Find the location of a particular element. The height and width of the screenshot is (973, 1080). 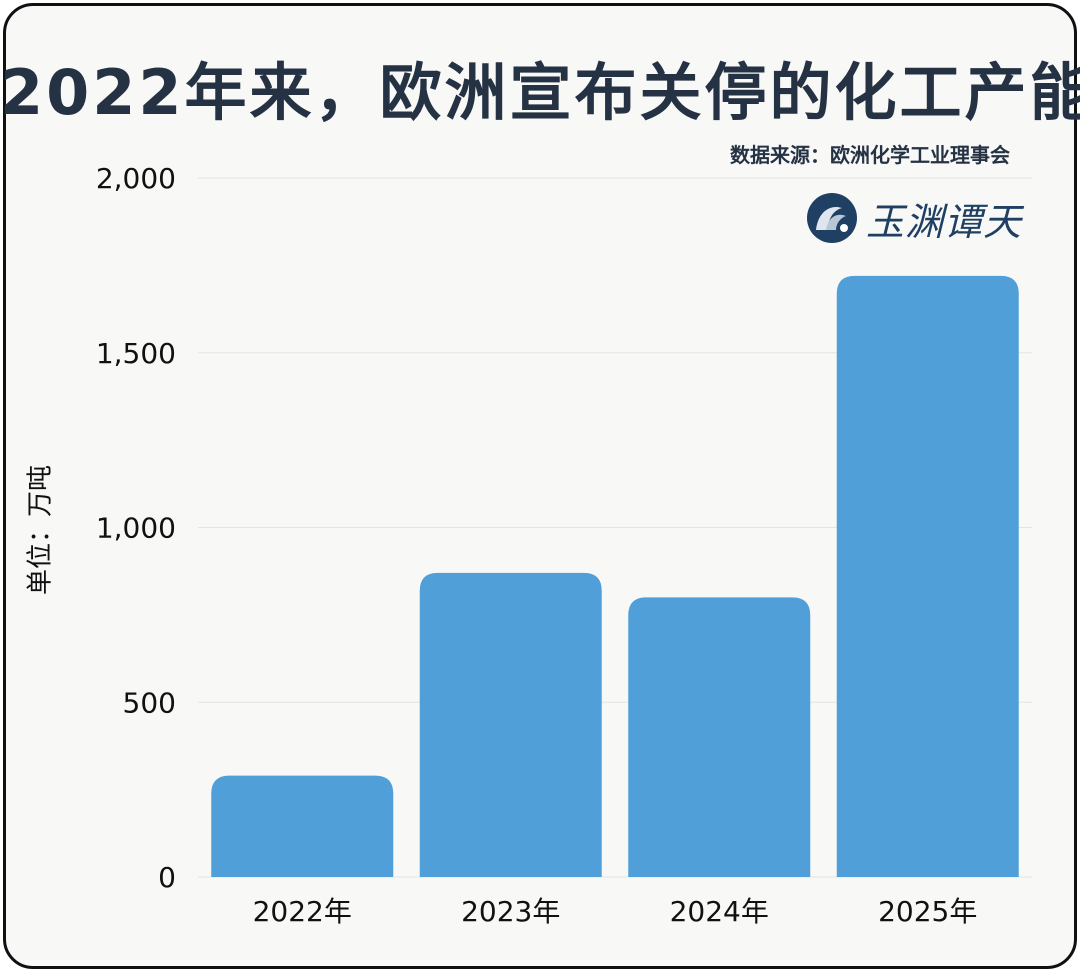

x-tick-label: 2024年 is located at coordinates (719, 911).